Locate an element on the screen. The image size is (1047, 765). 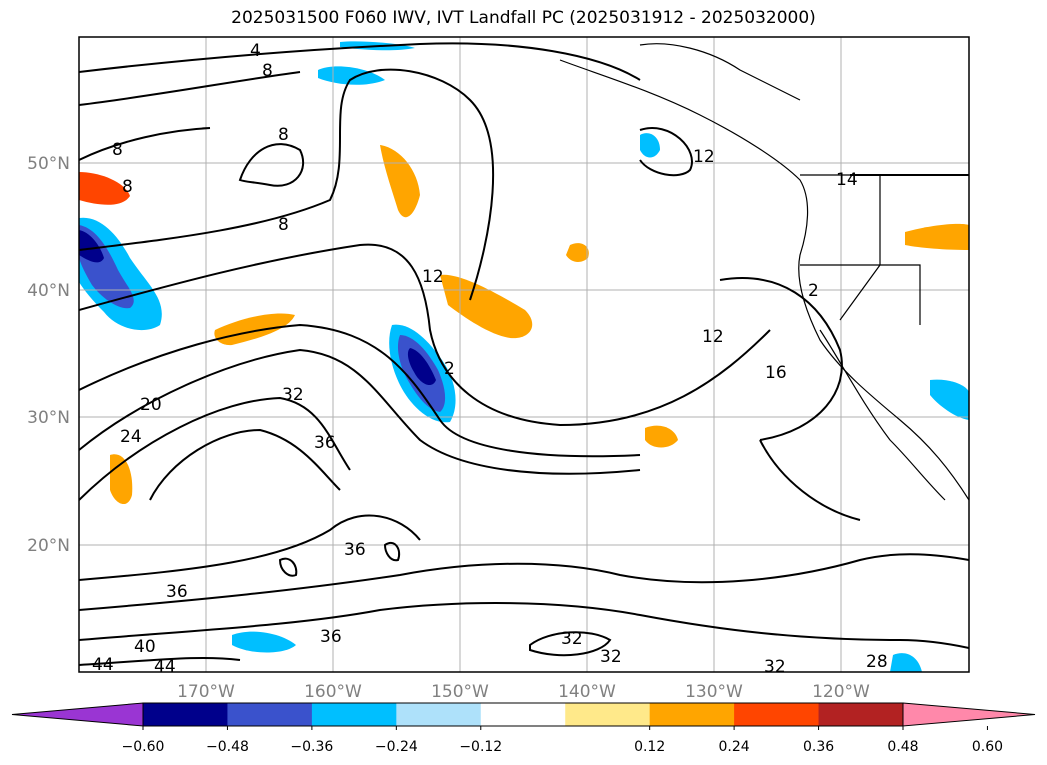
colorbar-tick-label: −0.24 is located at coordinates (396, 747).